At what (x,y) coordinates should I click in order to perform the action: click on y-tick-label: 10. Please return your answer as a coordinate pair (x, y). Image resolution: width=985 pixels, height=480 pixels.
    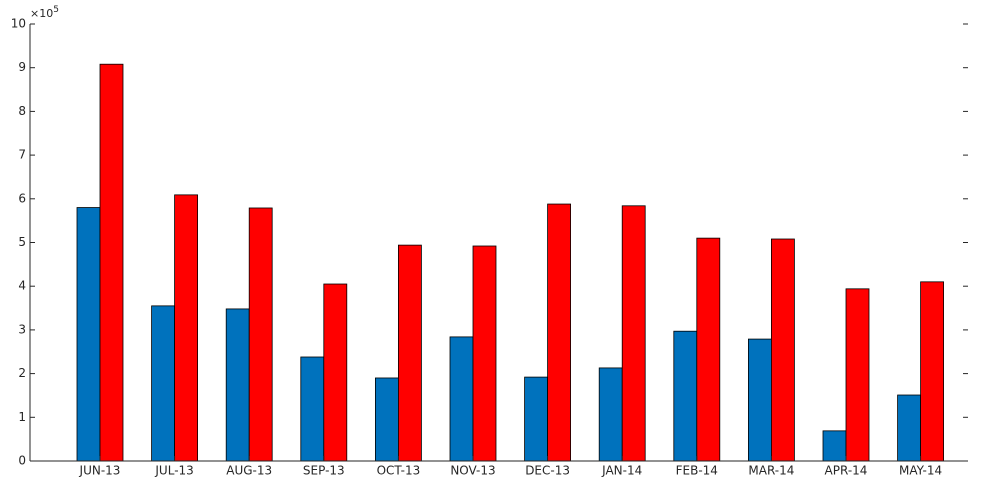
    Looking at the image, I should click on (18, 24).